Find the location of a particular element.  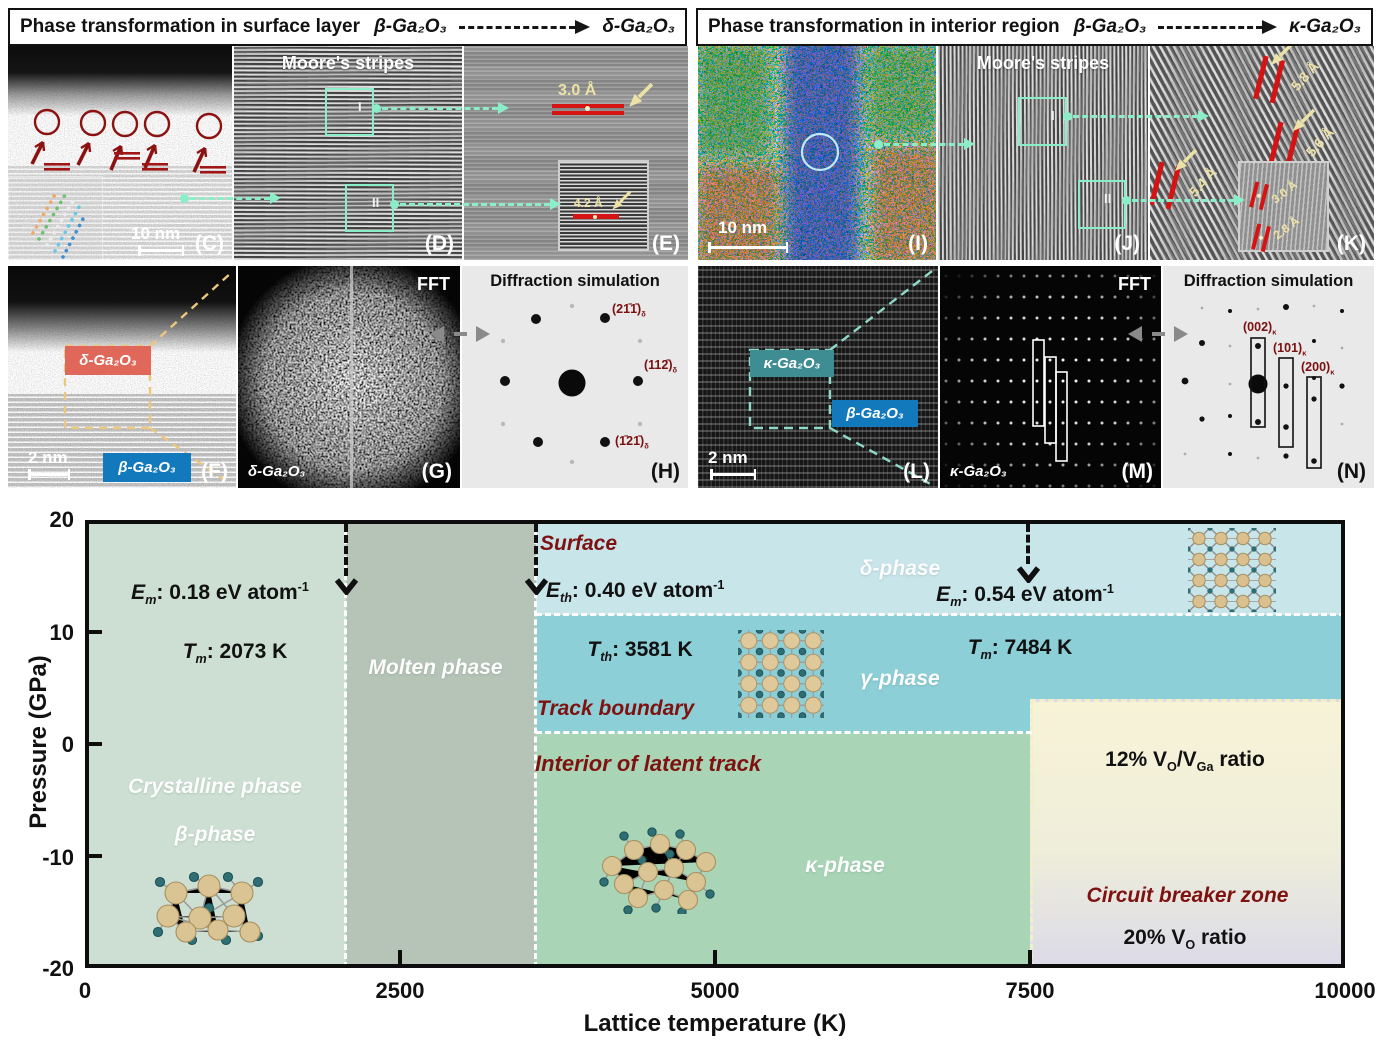

arrow-7484K is located at coordinates (1028, 544).